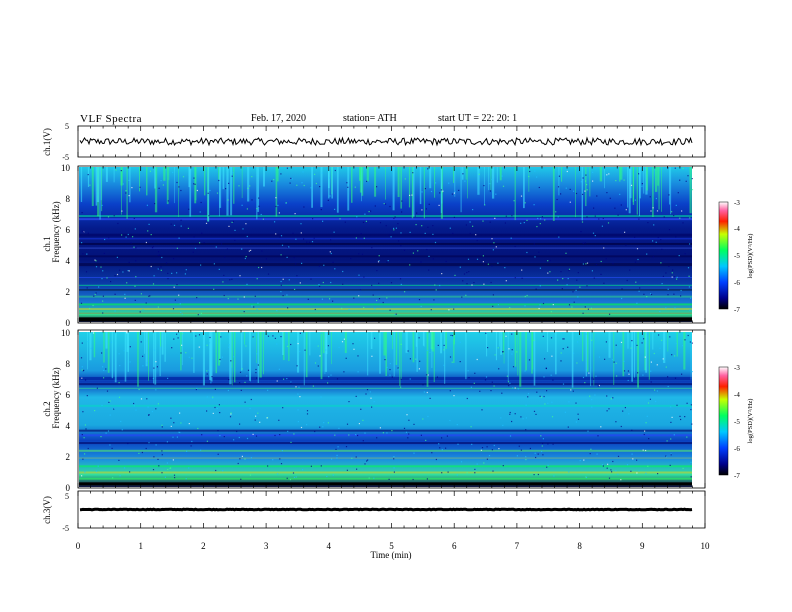 The height and width of the screenshot is (612, 792). What do you see at coordinates (737, 368) in the screenshot?
I see `colorbar-2-tick-minus3: -3` at bounding box center [737, 368].